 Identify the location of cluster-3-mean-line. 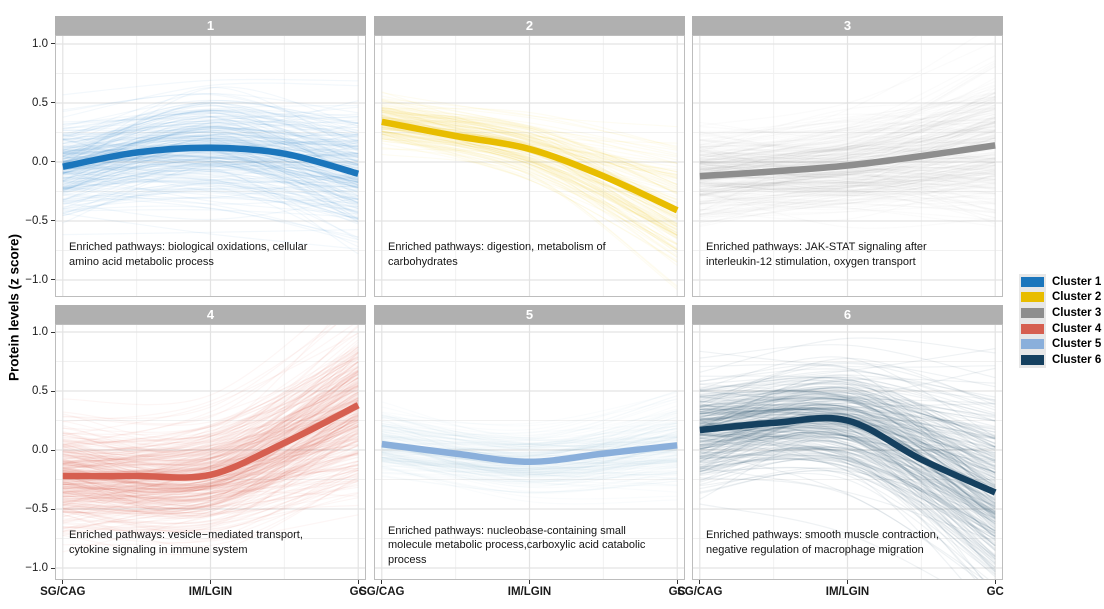
(847, 161).